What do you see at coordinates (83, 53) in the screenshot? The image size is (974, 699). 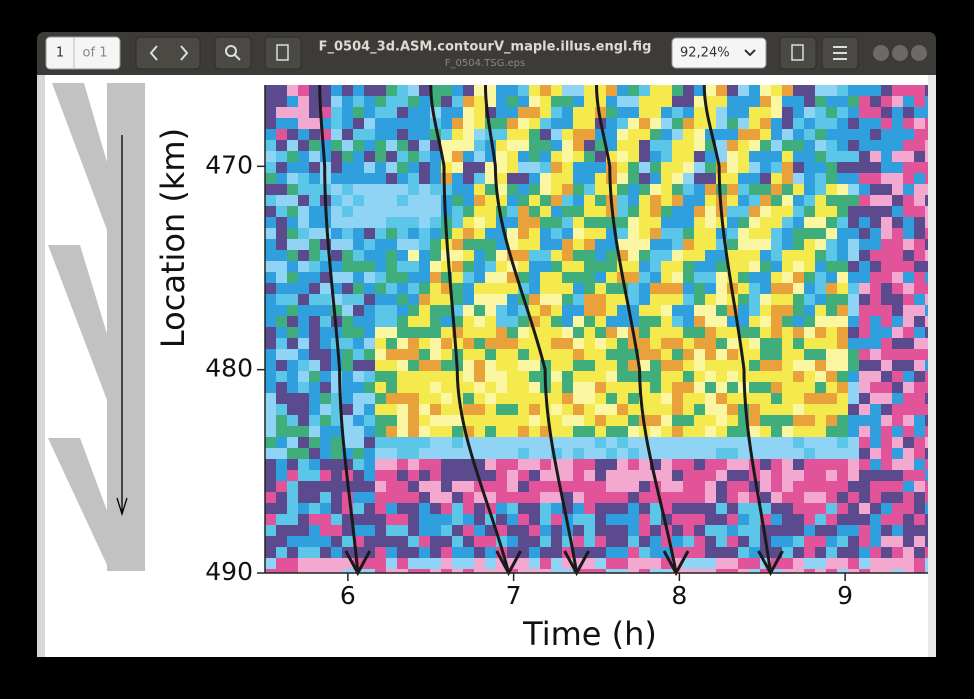 I see `page-entry` at bounding box center [83, 53].